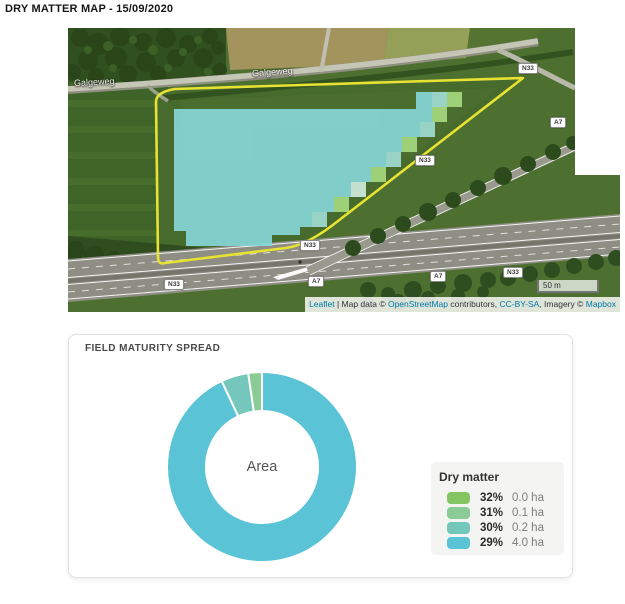 This screenshot has width=625, height=604. What do you see at coordinates (492, 512) in the screenshot?
I see `legend-pct: 31%` at bounding box center [492, 512].